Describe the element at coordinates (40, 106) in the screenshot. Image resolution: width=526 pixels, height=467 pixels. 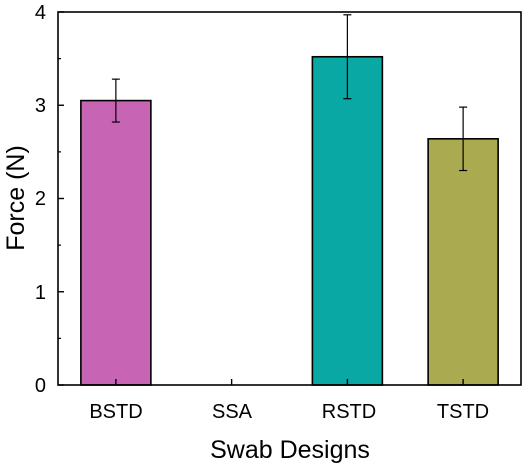
I see `y-tick-label: 3` at that location.